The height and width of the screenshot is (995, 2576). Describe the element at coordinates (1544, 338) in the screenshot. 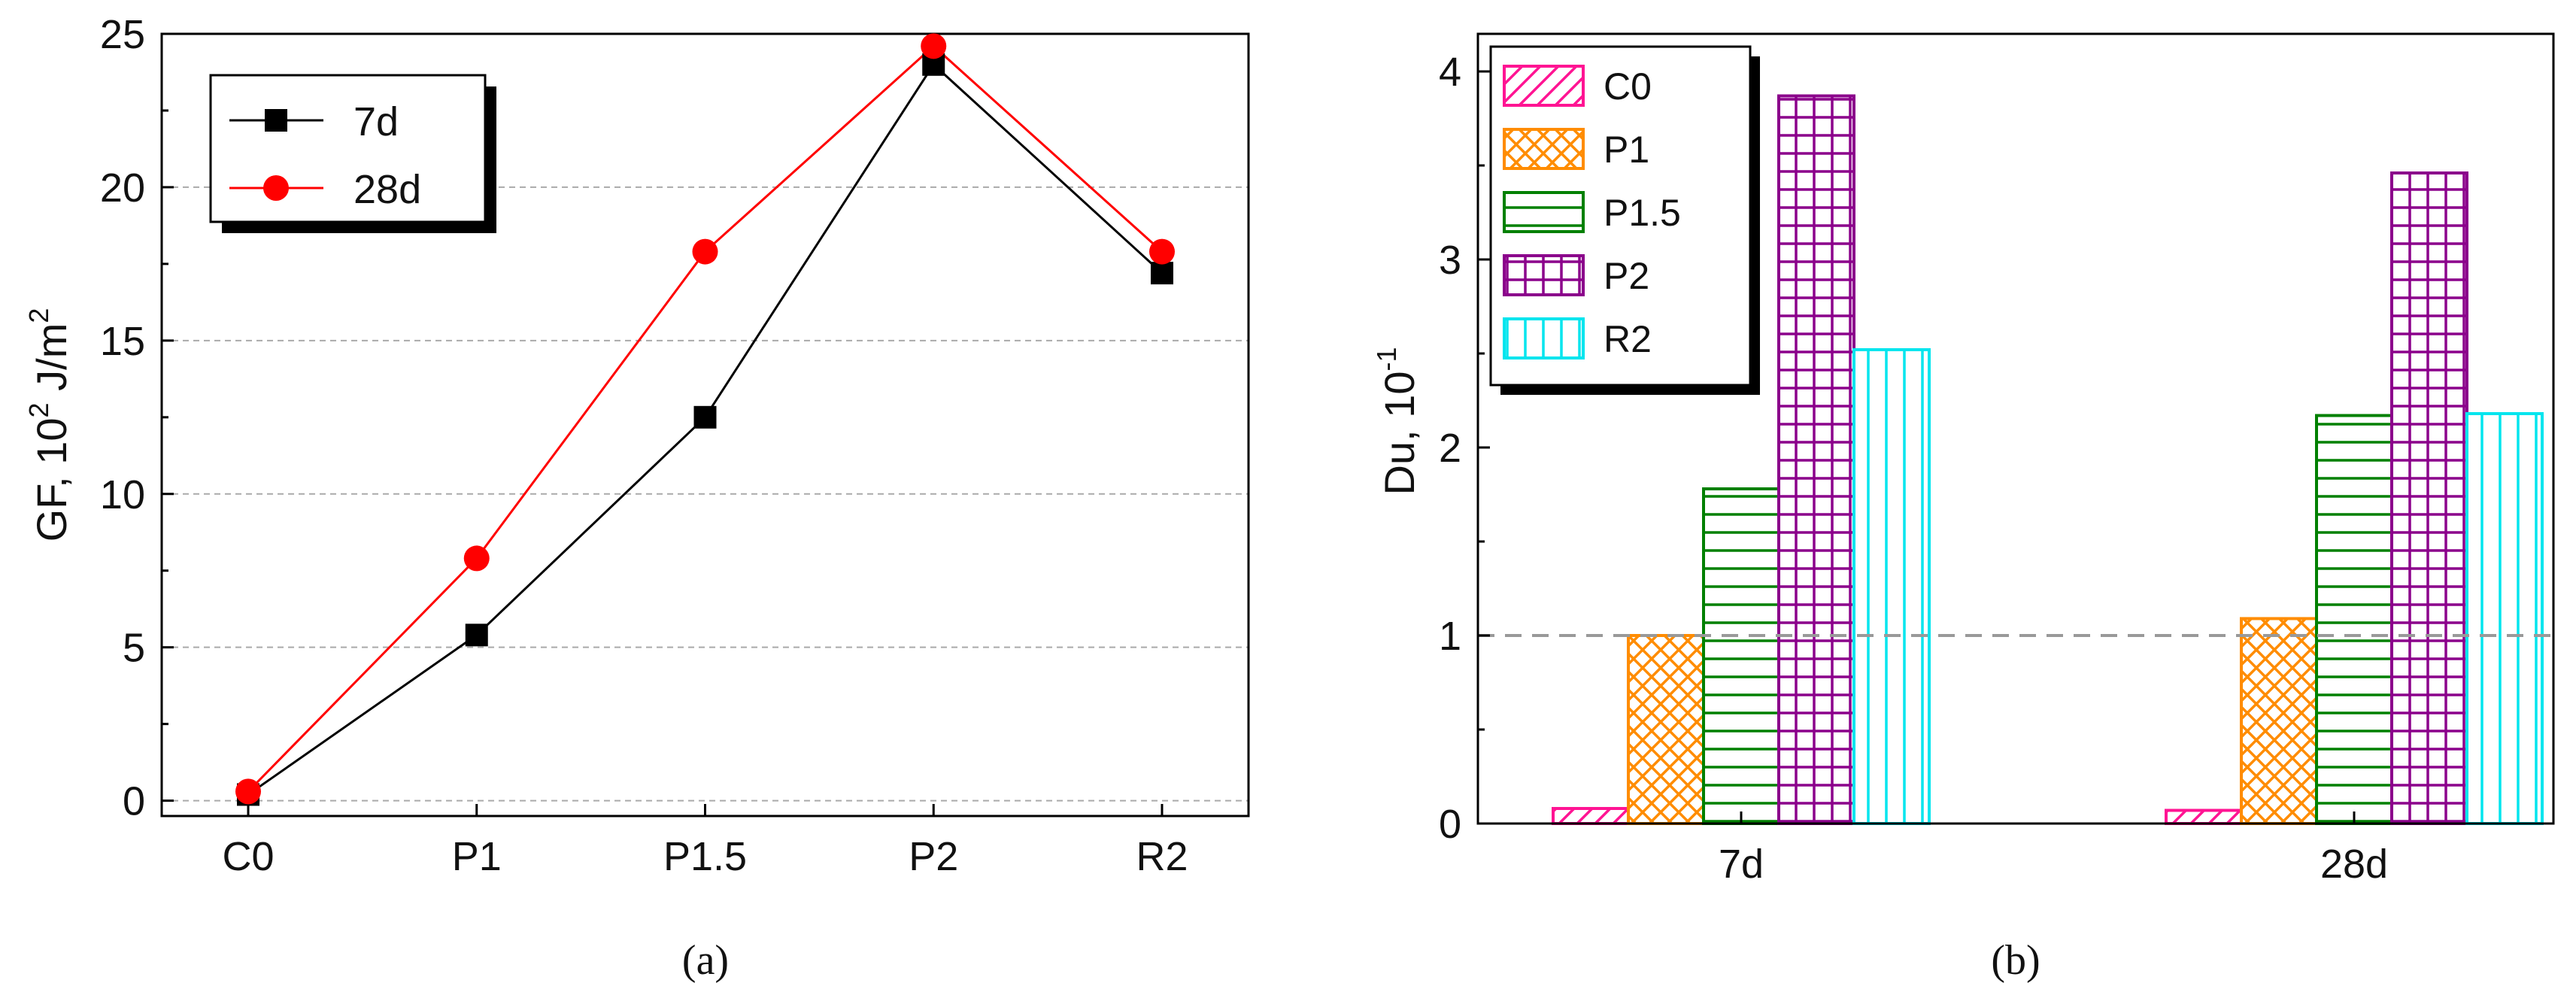

I see `b-legend-swatch-R2` at that location.